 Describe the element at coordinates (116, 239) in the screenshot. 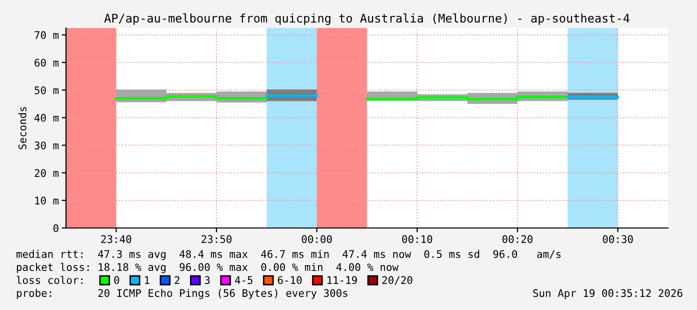

I see `x-tick-label: 23:40` at that location.